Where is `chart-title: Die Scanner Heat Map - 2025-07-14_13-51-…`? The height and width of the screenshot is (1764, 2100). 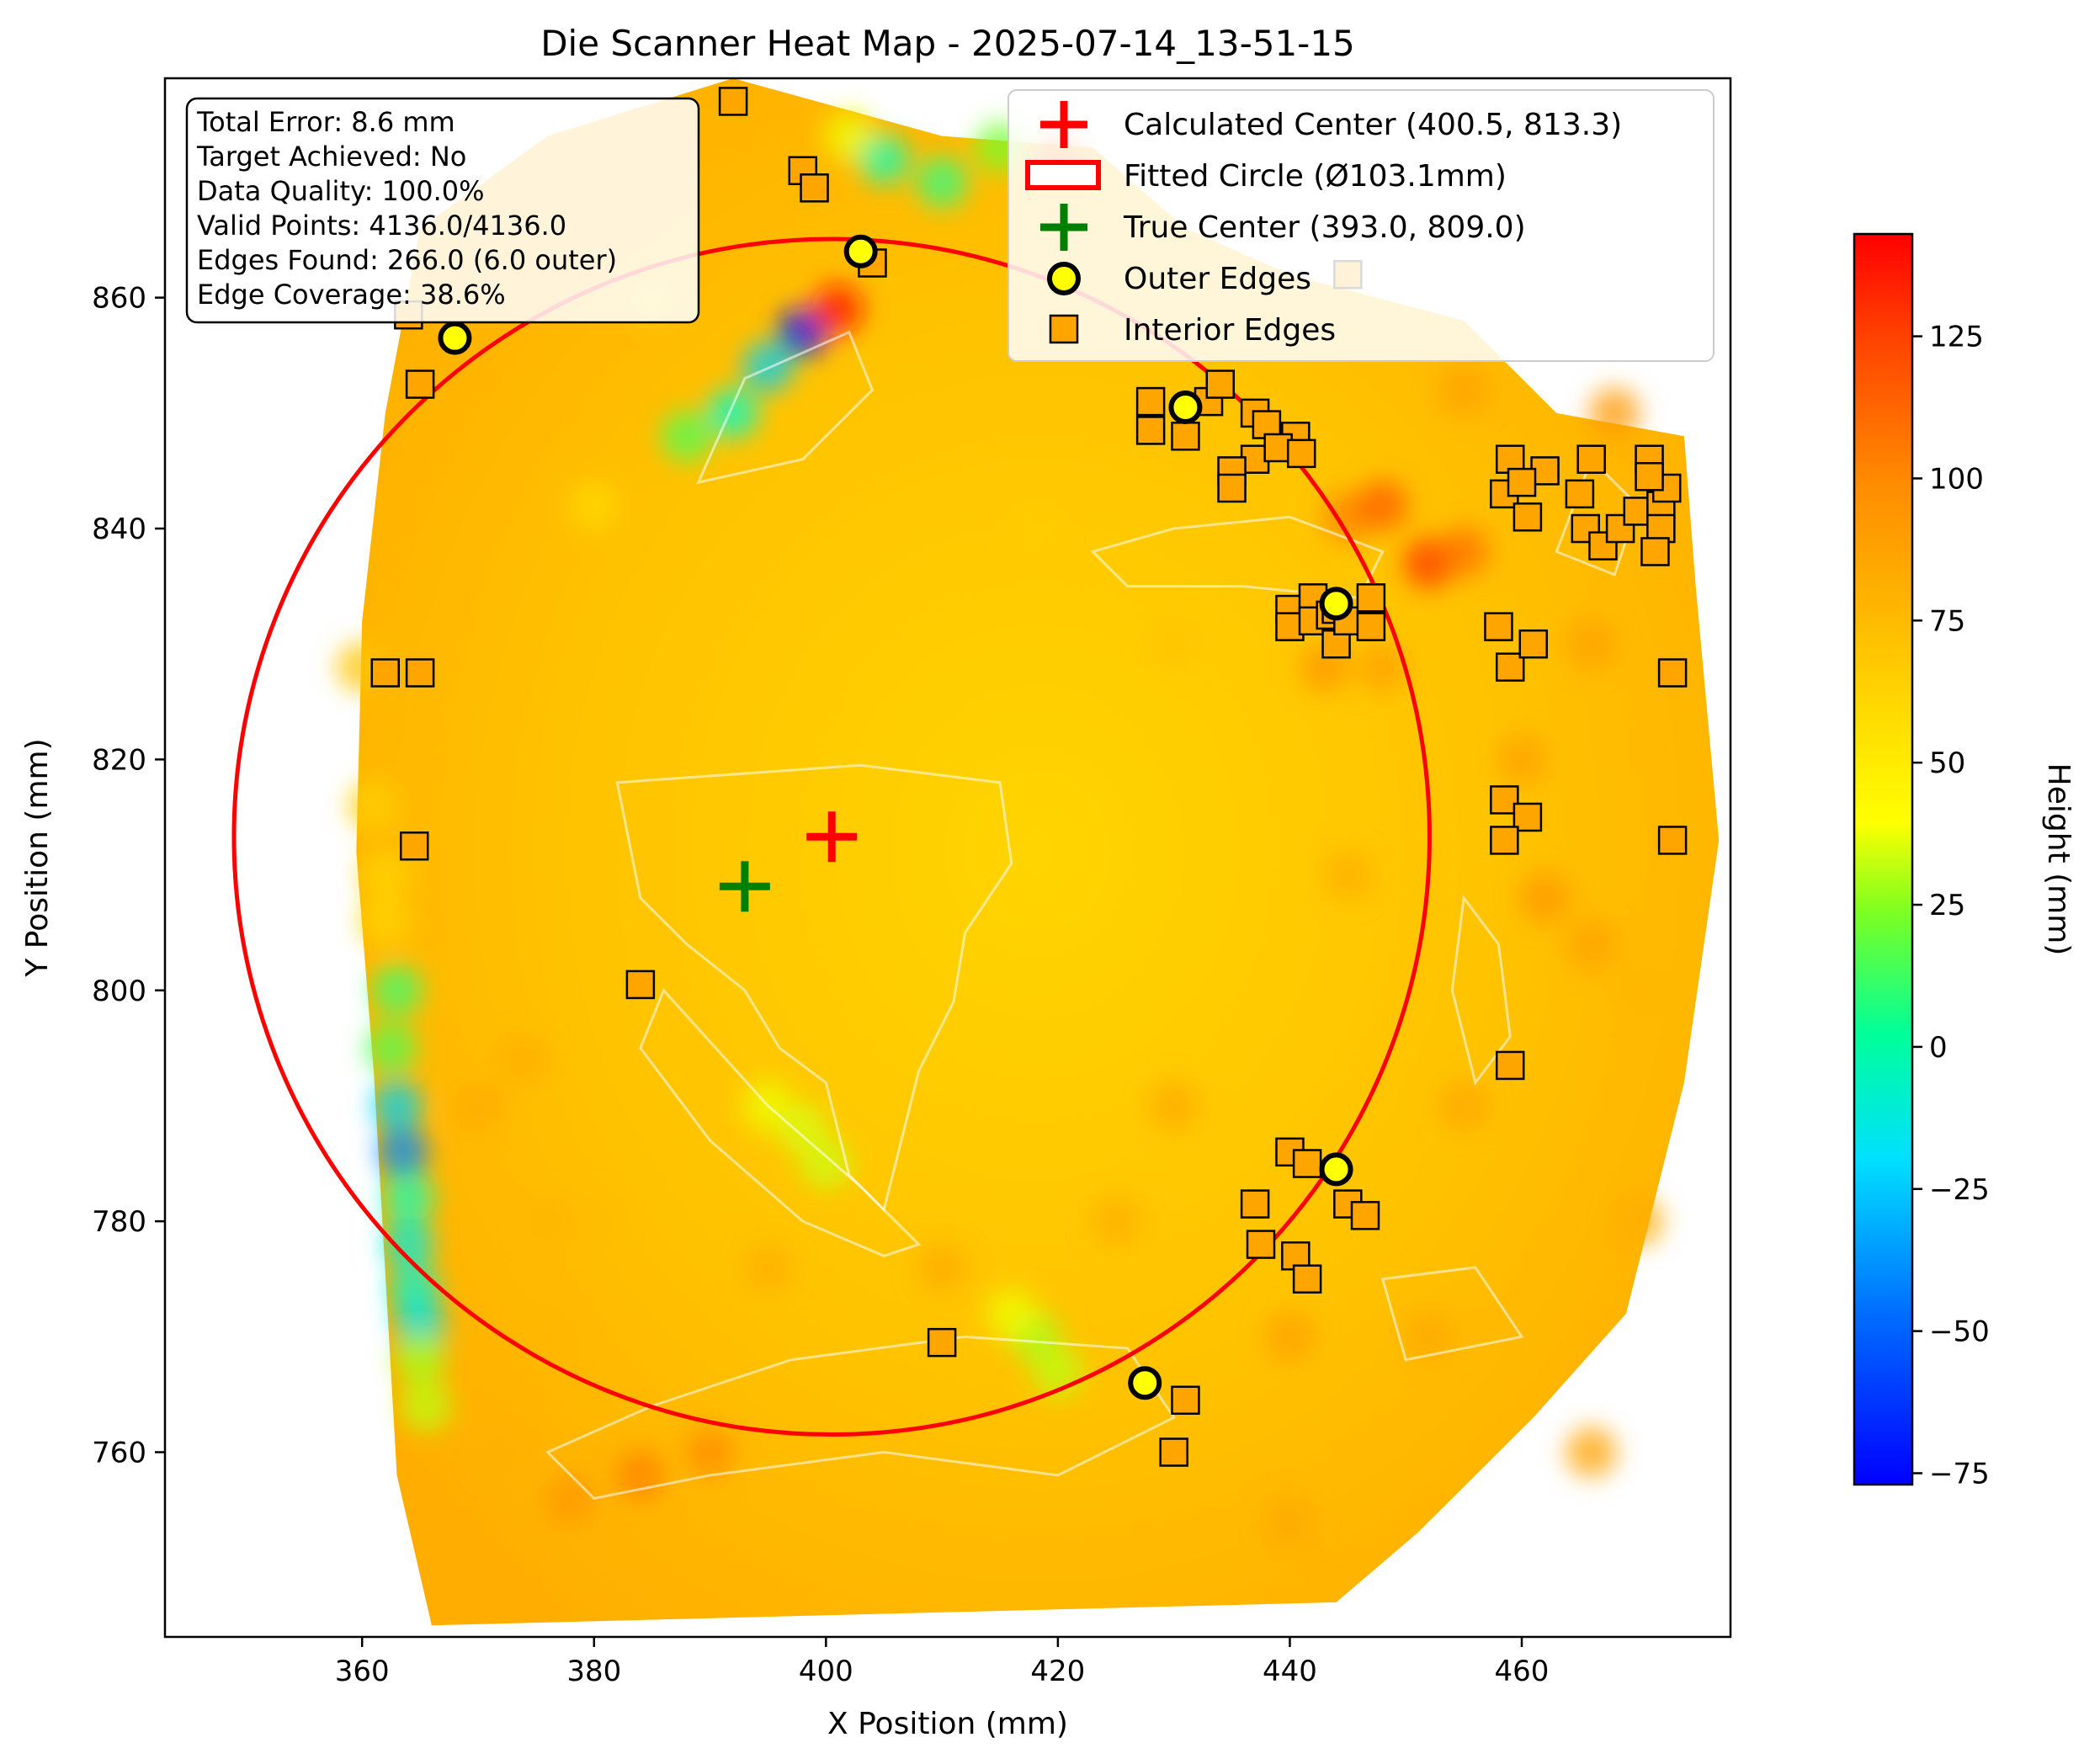
chart-title: Die Scanner Heat Map - 2025-07-14_13-51-… is located at coordinates (947, 43).